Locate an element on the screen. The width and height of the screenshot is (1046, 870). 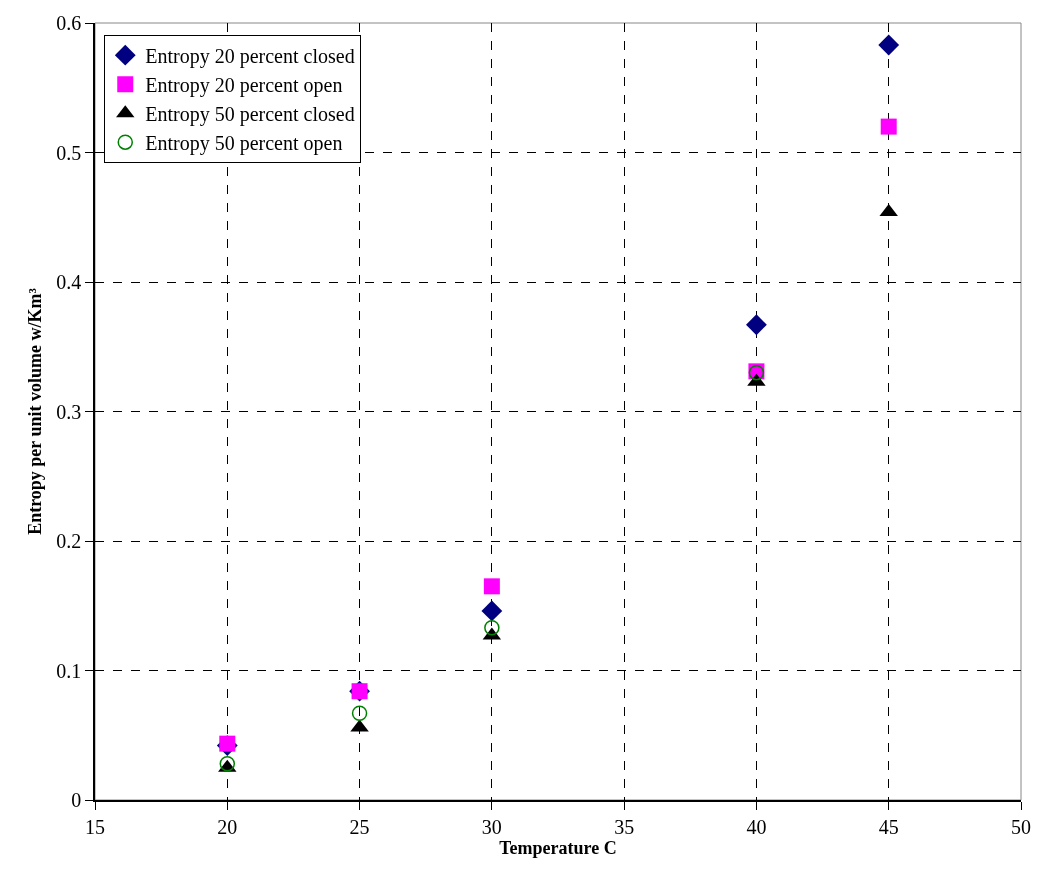
x-tick-label: 45 is located at coordinates (888, 826).